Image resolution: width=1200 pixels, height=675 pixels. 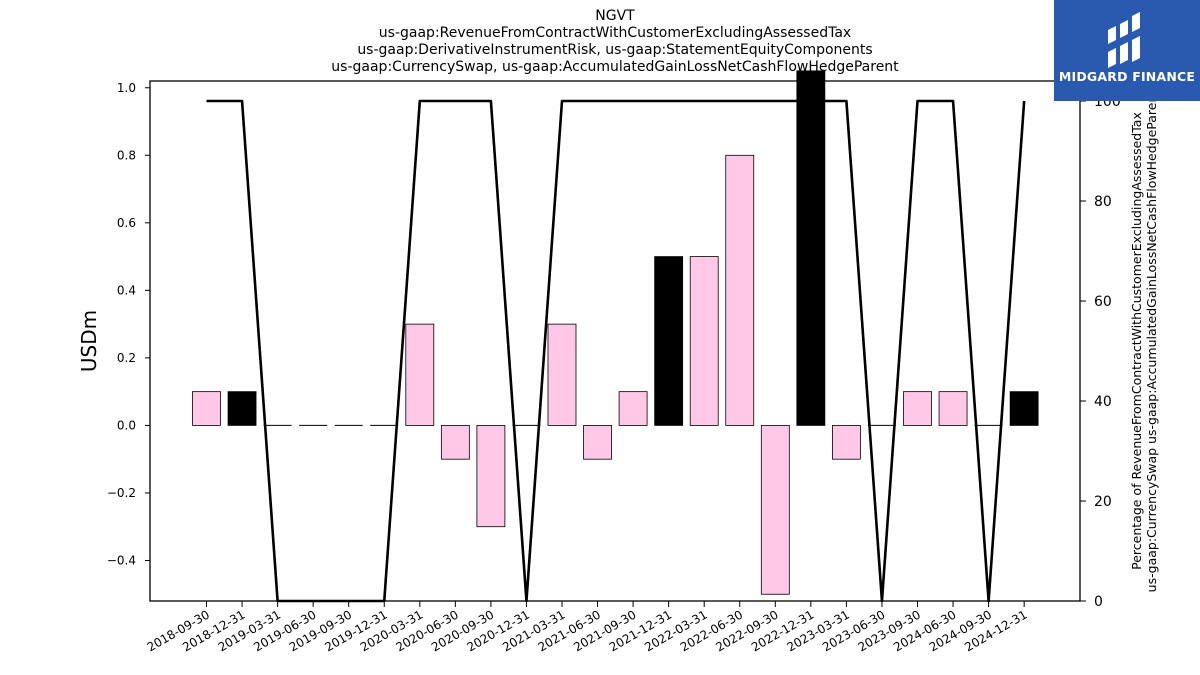 I want to click on y-tick-label: 0.8, so click(x=126, y=155).